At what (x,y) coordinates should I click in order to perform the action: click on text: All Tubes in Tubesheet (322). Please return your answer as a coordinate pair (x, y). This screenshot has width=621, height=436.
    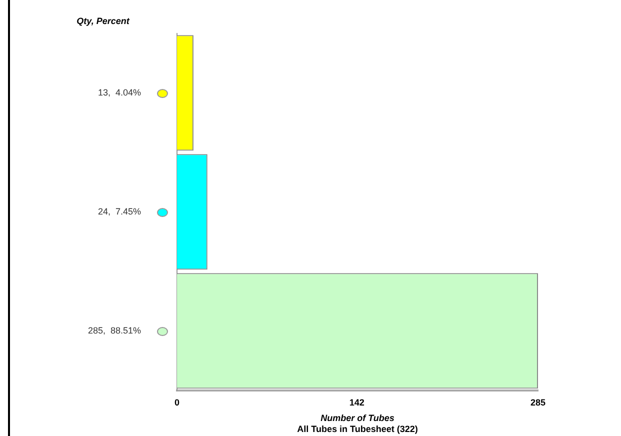
    Looking at the image, I should click on (357, 429).